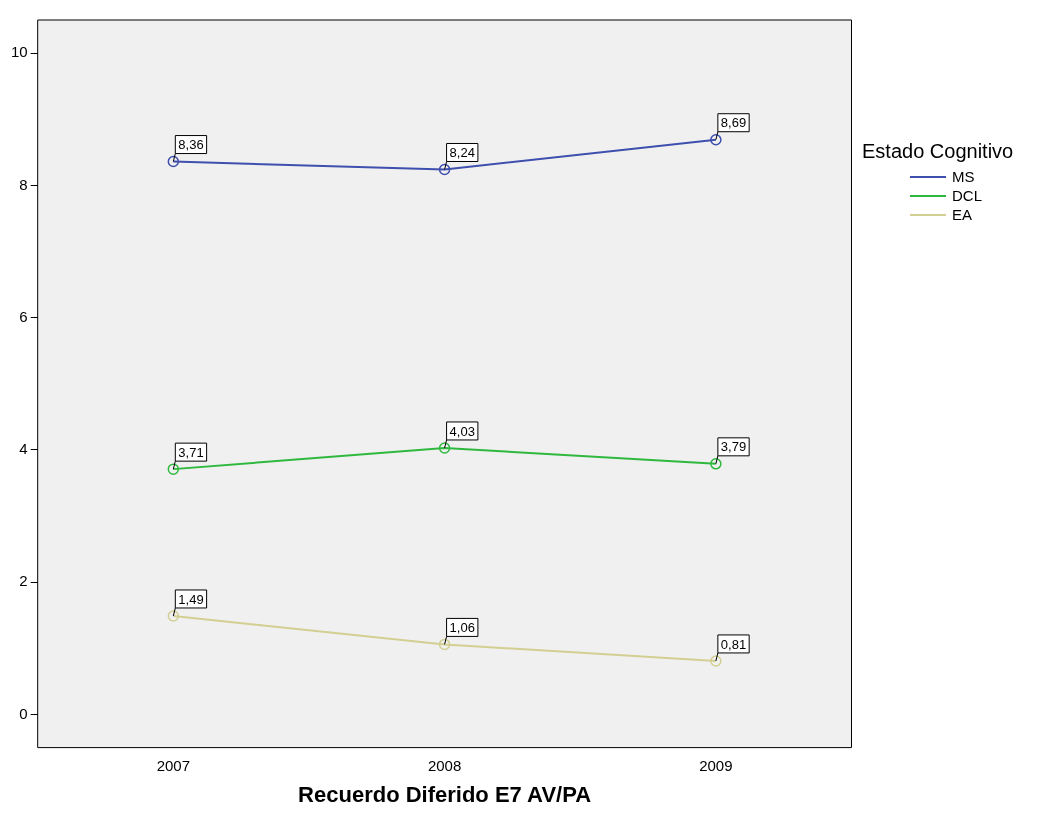 The image size is (1064, 825). I want to click on data-label: 3,79, so click(733, 447).